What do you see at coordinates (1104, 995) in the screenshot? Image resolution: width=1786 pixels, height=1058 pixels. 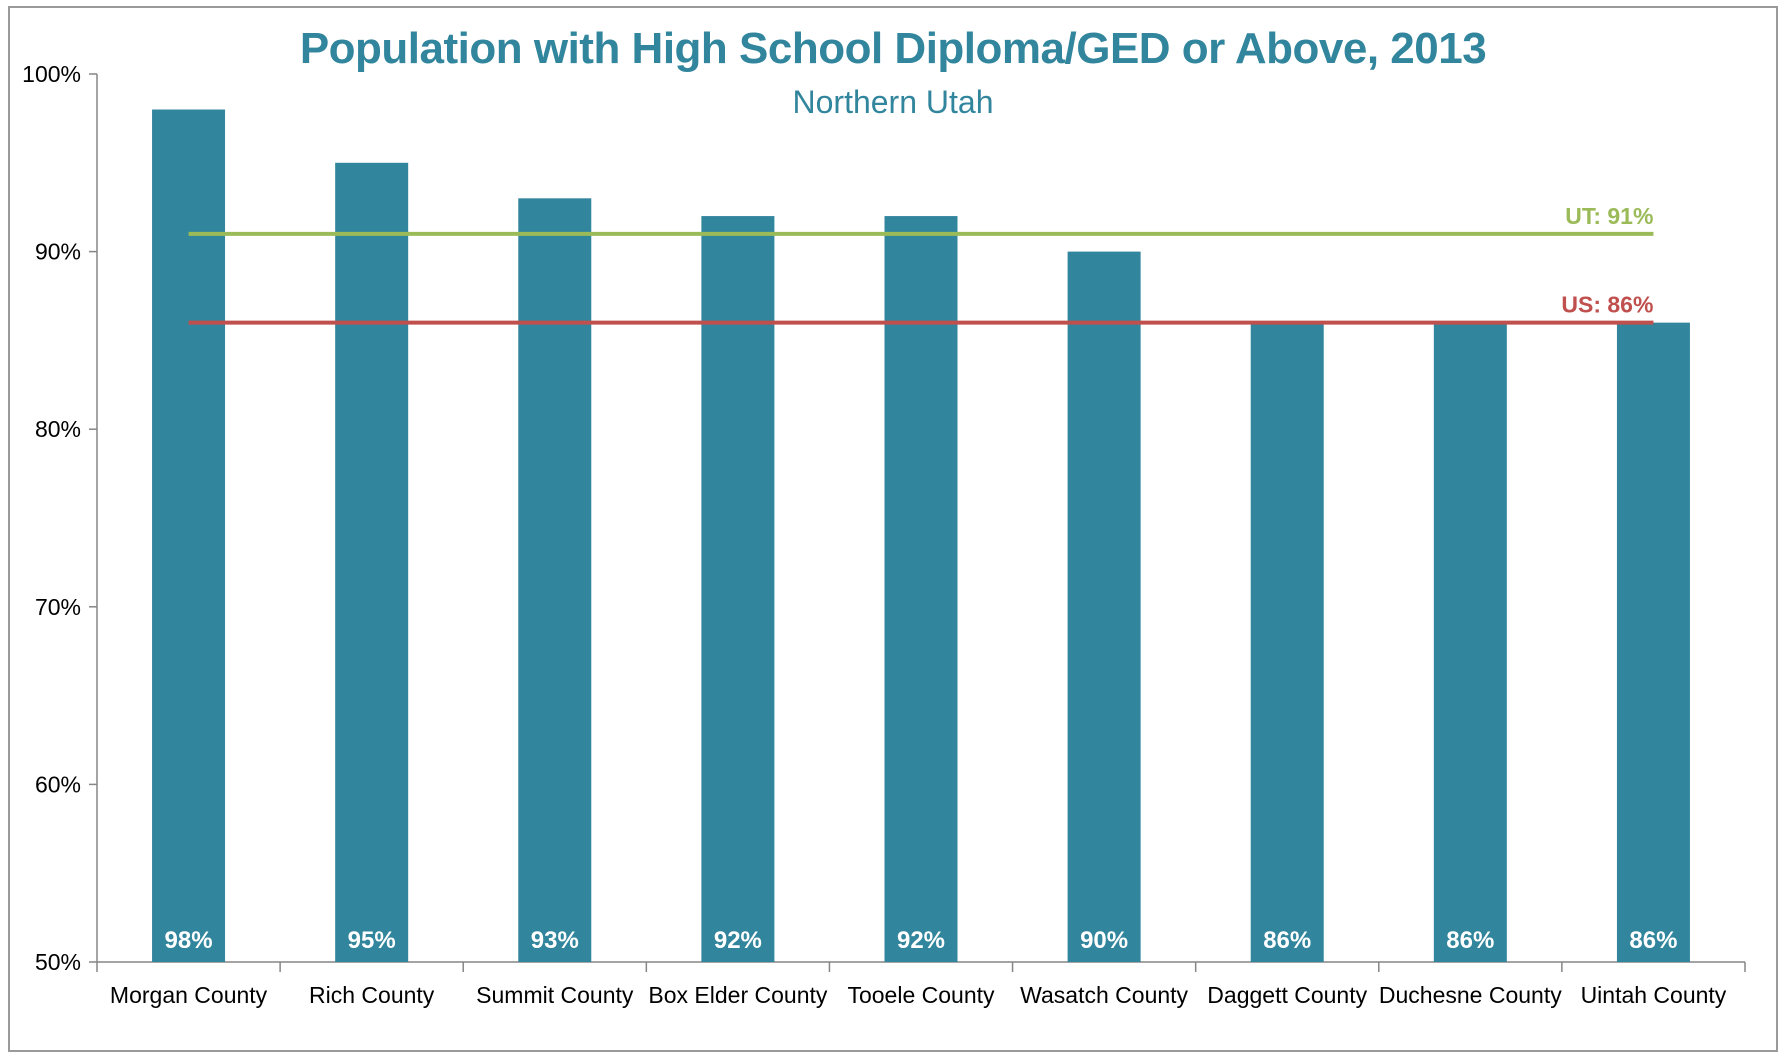 I see `x-category-label: Wasatch County` at bounding box center [1104, 995].